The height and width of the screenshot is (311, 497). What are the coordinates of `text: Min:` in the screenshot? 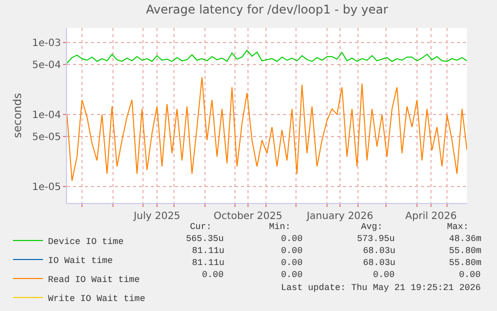 It's located at (280, 227).